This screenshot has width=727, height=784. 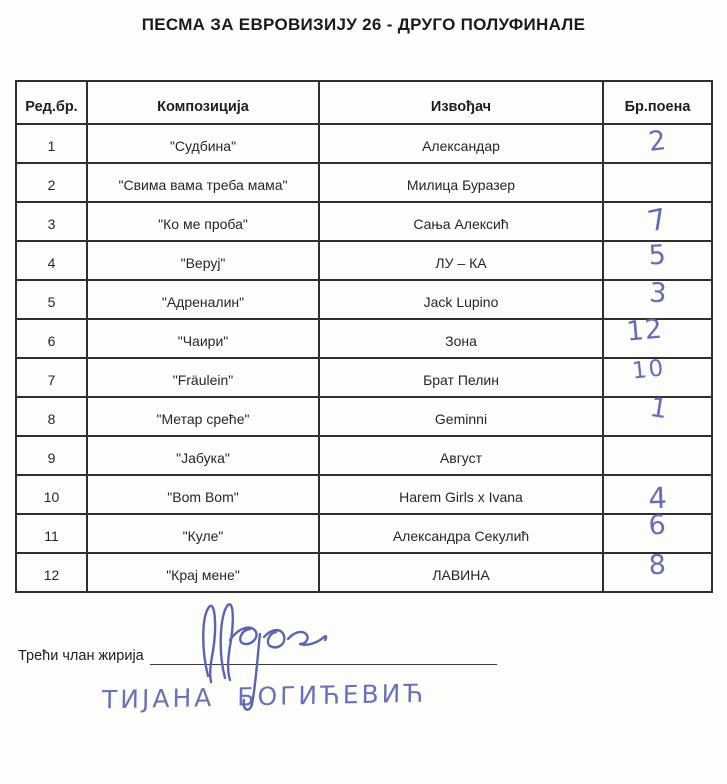 What do you see at coordinates (657, 532) in the screenshot?
I see `points-cell: 6` at bounding box center [657, 532].